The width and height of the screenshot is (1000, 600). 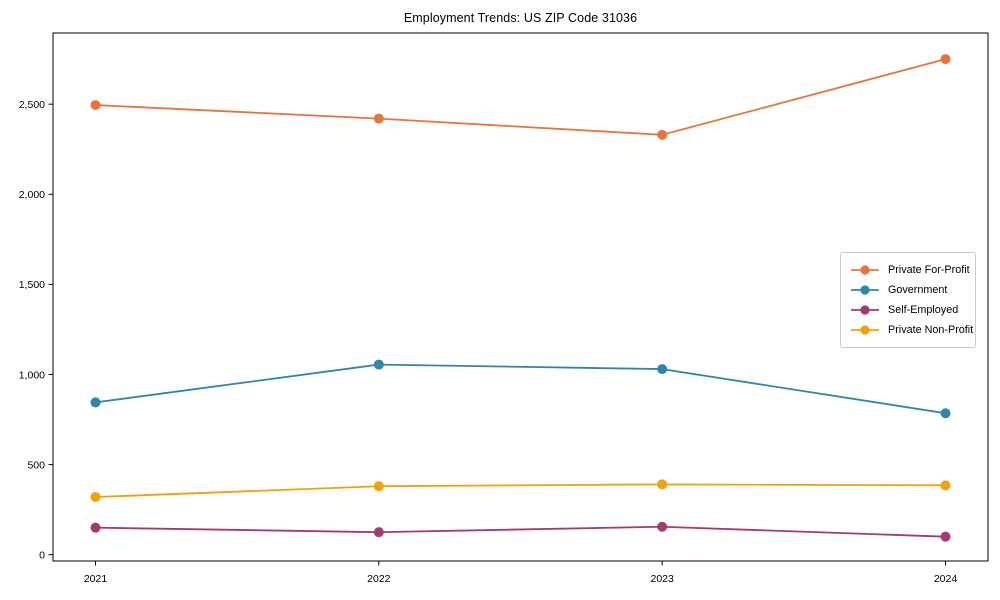 What do you see at coordinates (95, 402) in the screenshot?
I see `data-point-government-2021` at bounding box center [95, 402].